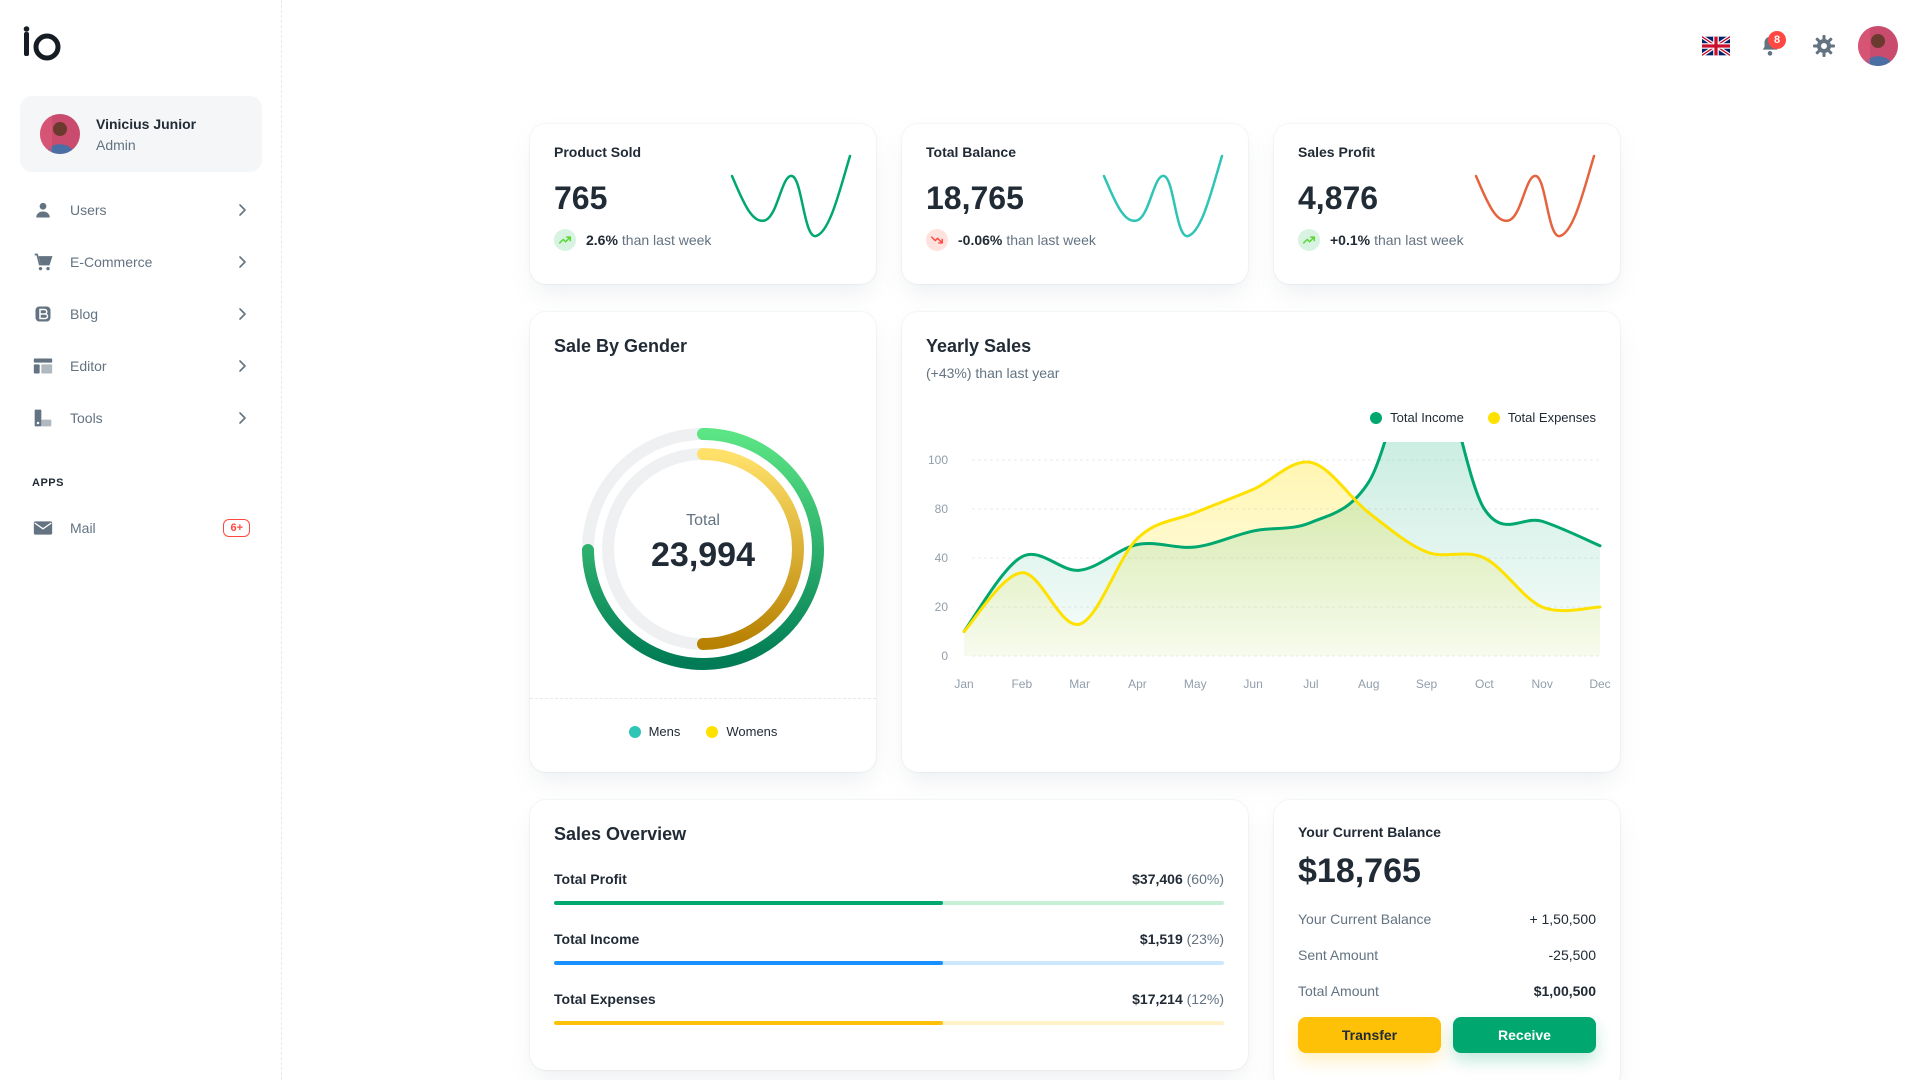  What do you see at coordinates (944, 656) in the screenshot?
I see `y-tick-label: 0` at bounding box center [944, 656].